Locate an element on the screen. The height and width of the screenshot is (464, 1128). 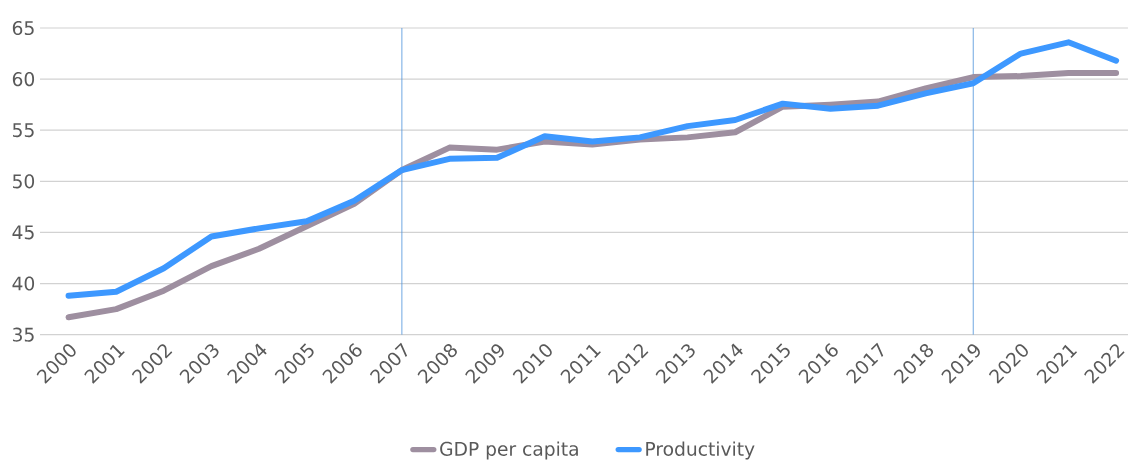
y-tick-label: 55 is located at coordinates (23, 130).